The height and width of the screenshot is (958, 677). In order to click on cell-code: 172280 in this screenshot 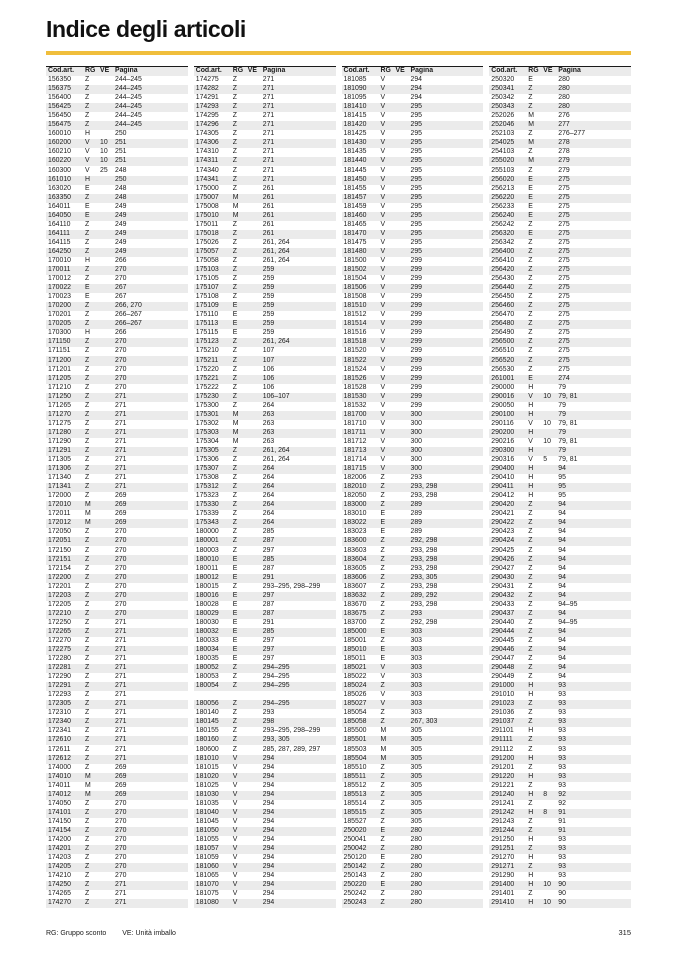, I will do `click(59, 659)`.